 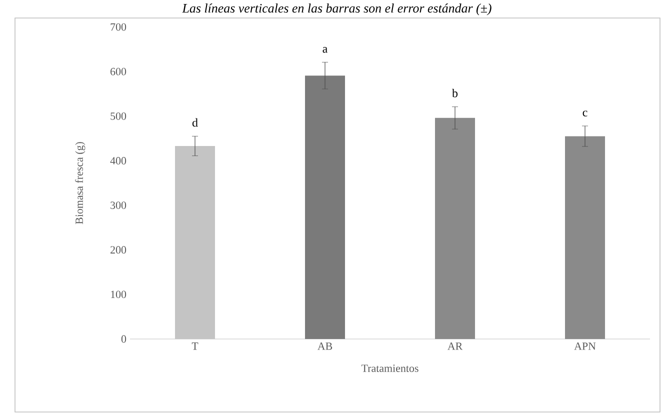 What do you see at coordinates (118, 250) in the screenshot?
I see `y-tick-label: 200` at bounding box center [118, 250].